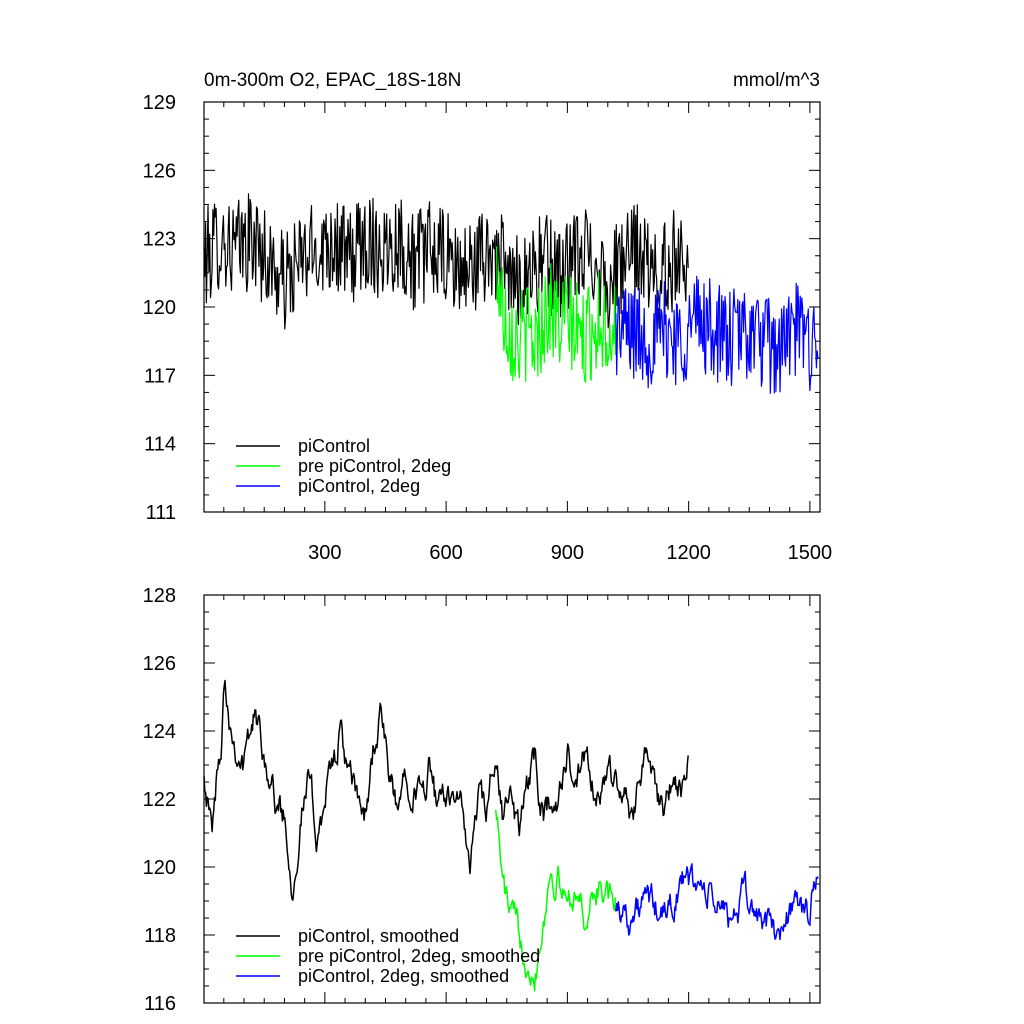 Image resolution: width=1024 pixels, height=1024 pixels. Describe the element at coordinates (359, 486) in the screenshot. I see `legend-label: piControl, 2deg` at that location.